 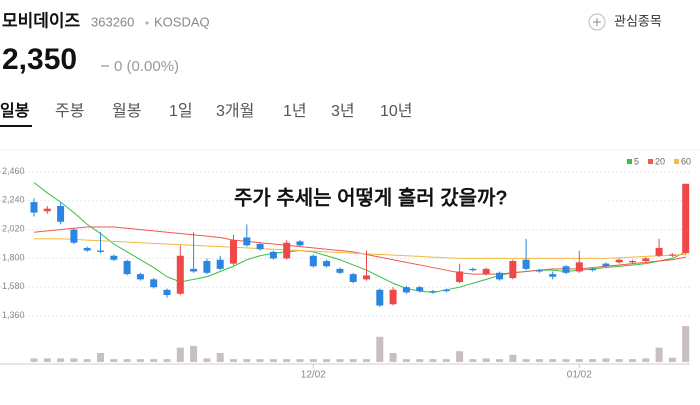 I want to click on tab: 일봉, so click(x=15, y=111).